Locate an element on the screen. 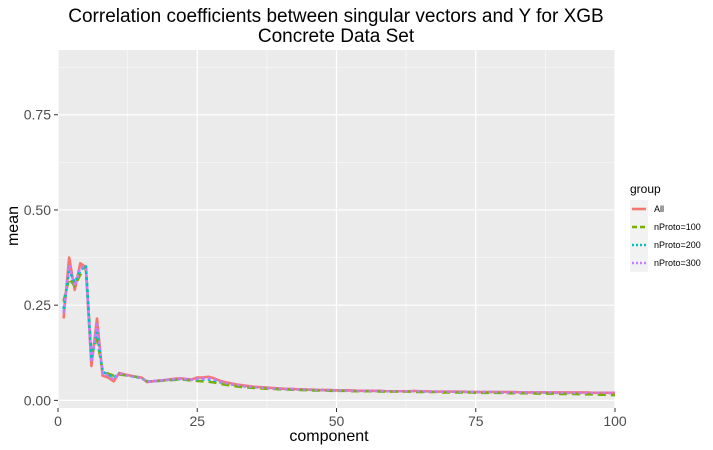 The image size is (713, 450). legend-item: nProto=200 is located at coordinates (665, 245).